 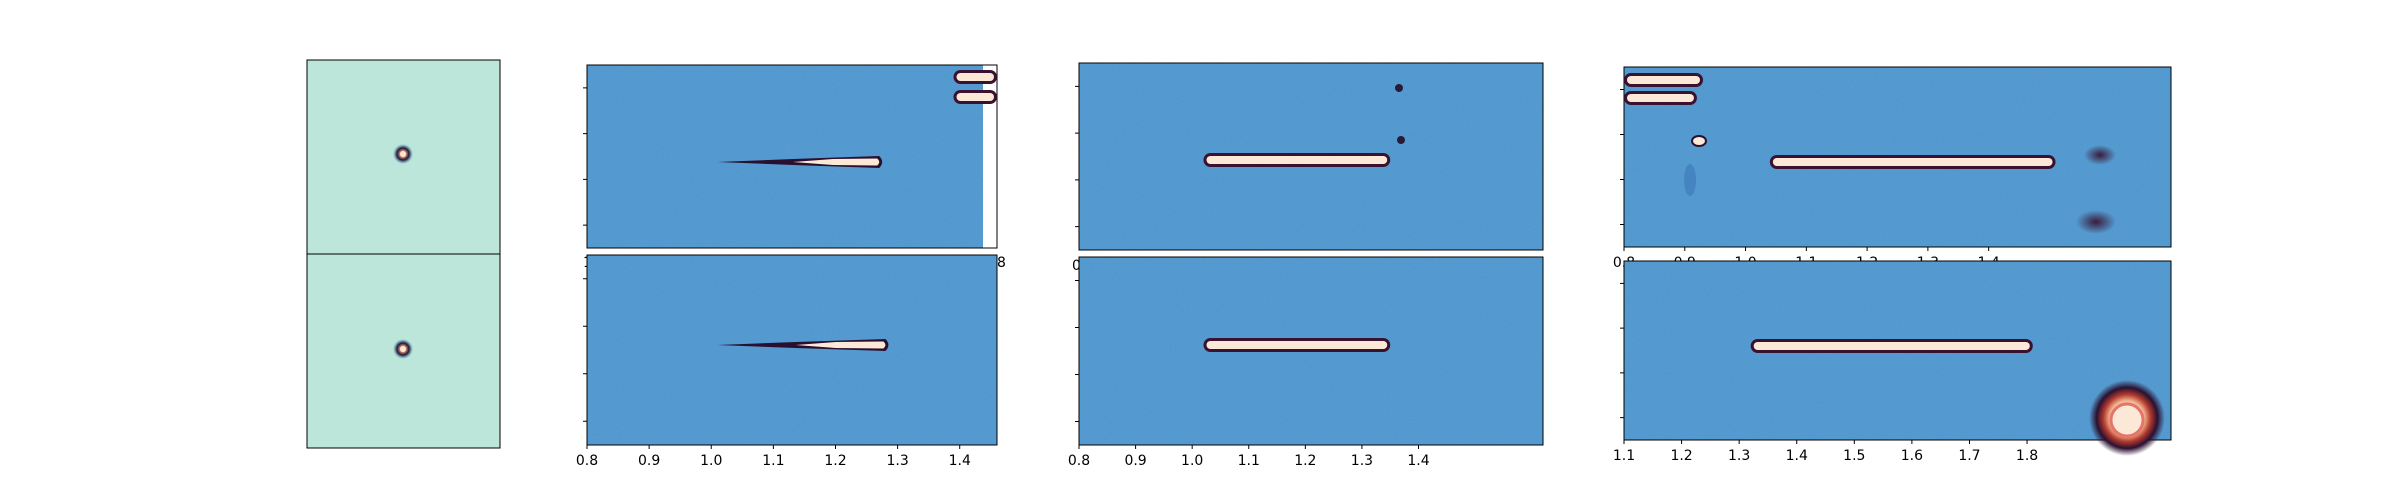 I want to click on ticks-col4-bottom: 1.1 1.2 1.3 1.4 1.5 1.6 1.7 1.8, so click(x=1825, y=373).